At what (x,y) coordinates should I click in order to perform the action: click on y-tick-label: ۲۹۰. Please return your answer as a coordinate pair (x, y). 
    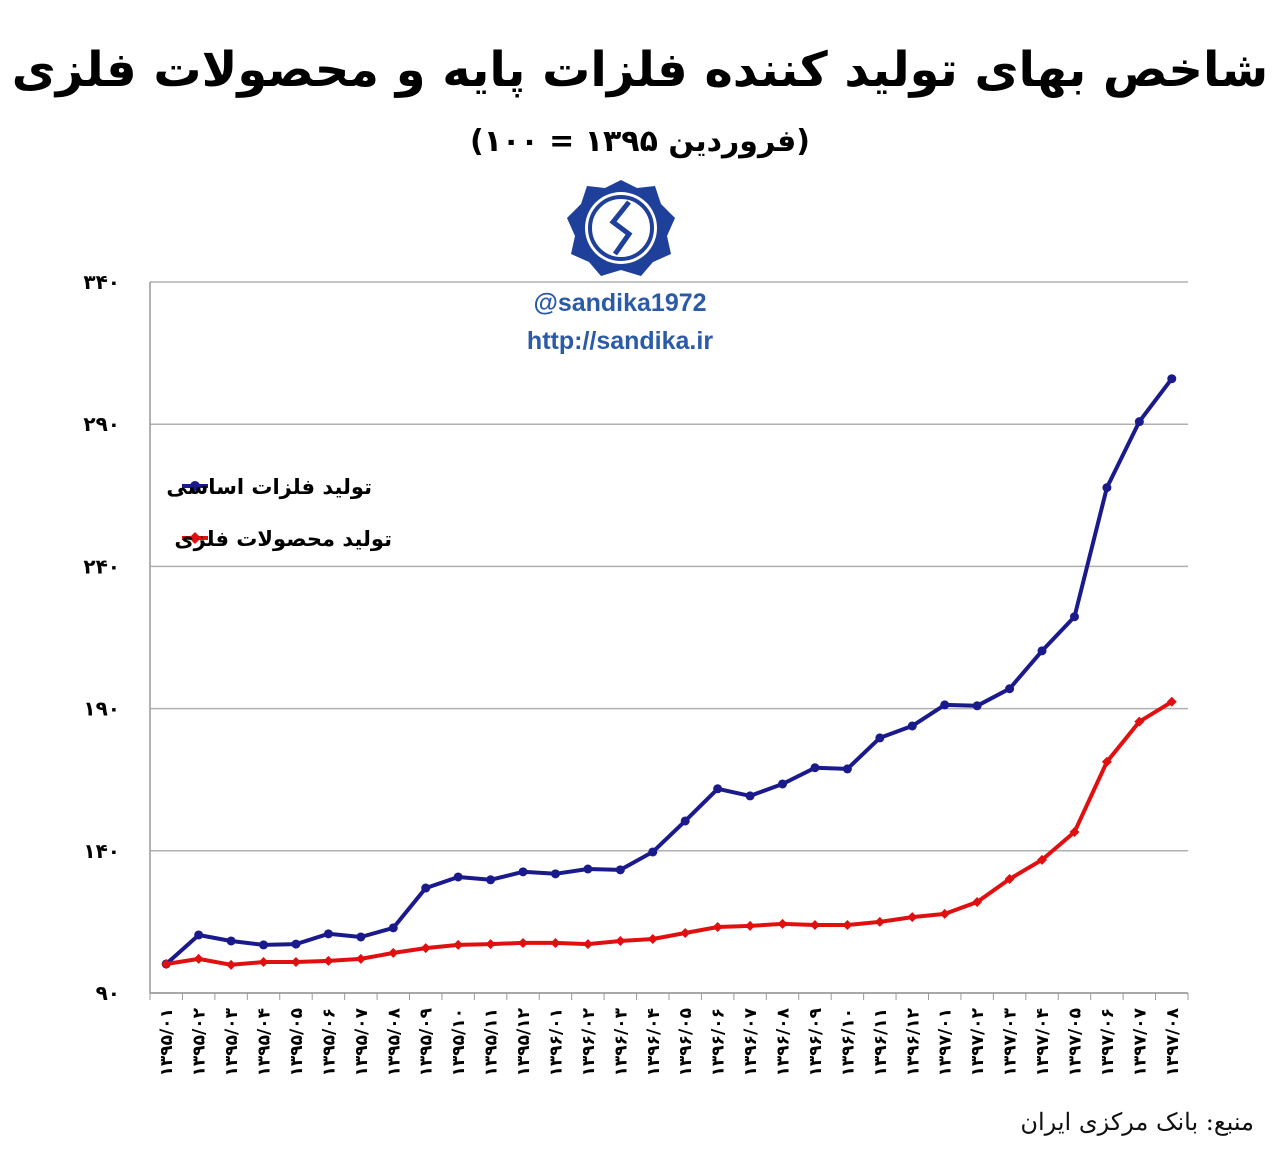
    Looking at the image, I should click on (101, 424).